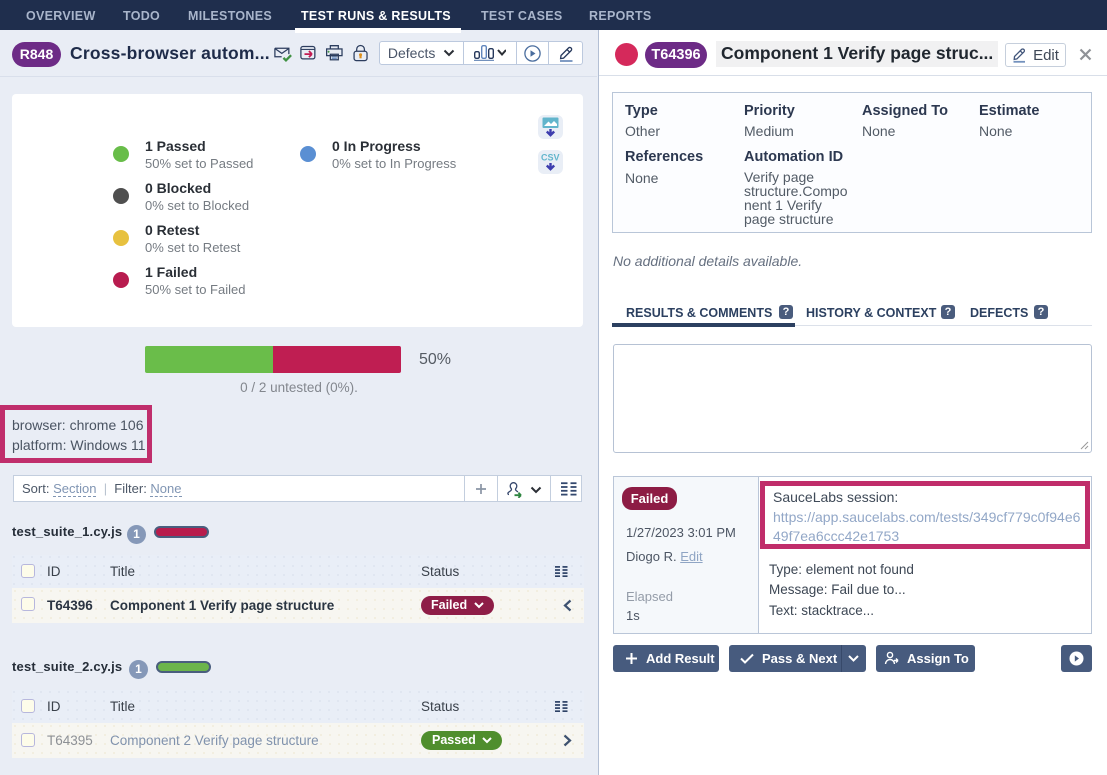 Image resolution: width=1107 pixels, height=775 pixels. I want to click on svg-text: CSV, so click(550, 158).